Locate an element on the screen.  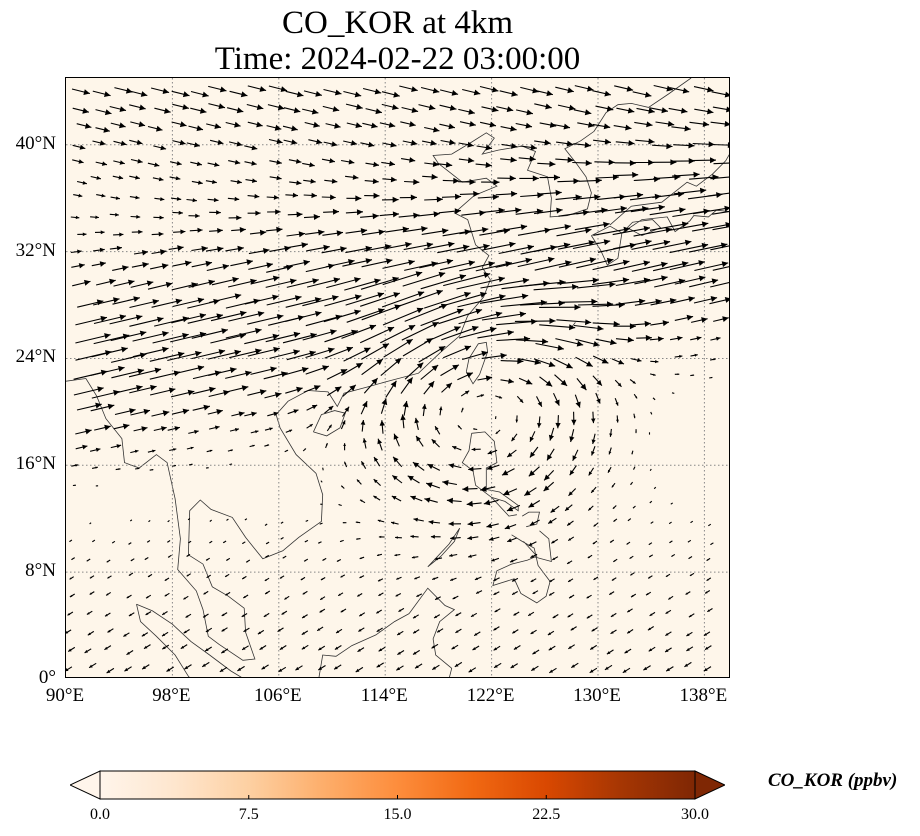
colorbar-tick-label: 0.0 is located at coordinates (100, 814).